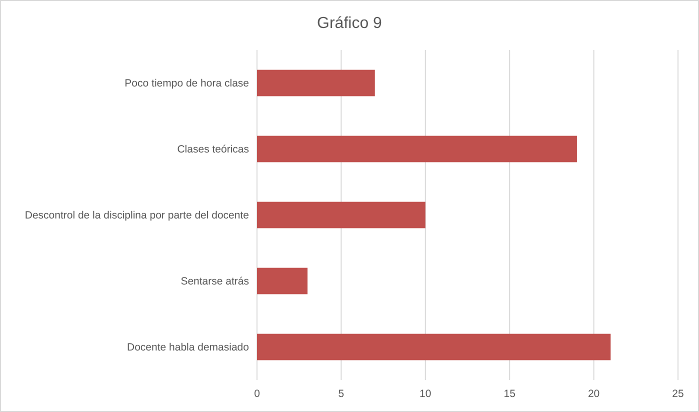  What do you see at coordinates (137, 216) in the screenshot?
I see `y-tick-label: Descontrol de la disciplina por parte del docente` at bounding box center [137, 216].